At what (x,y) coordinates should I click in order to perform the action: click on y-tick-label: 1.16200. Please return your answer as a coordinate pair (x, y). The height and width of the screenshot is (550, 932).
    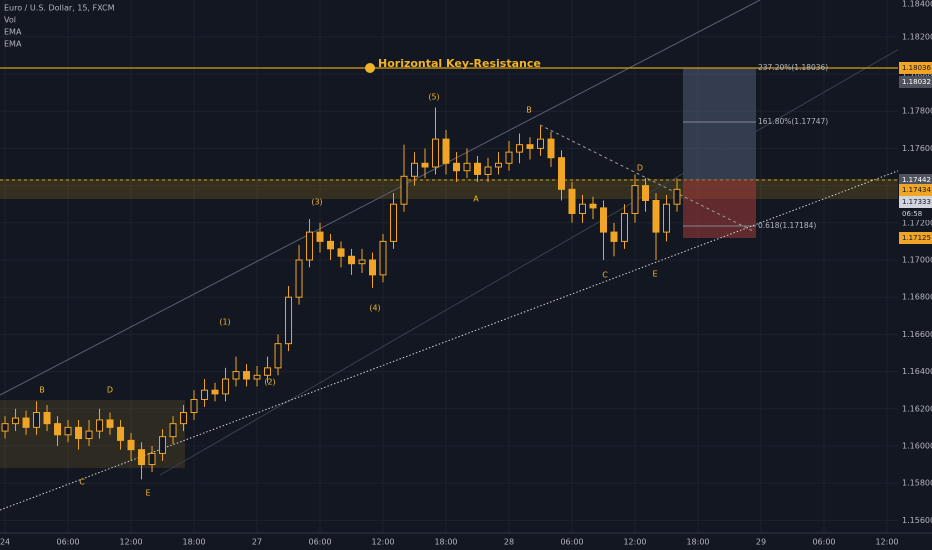
    Looking at the image, I should click on (917, 408).